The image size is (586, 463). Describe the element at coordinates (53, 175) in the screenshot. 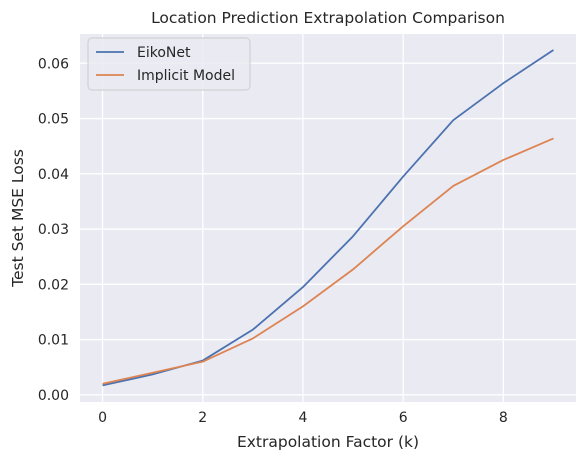

I see `y-tick-label: 0.04` at that location.